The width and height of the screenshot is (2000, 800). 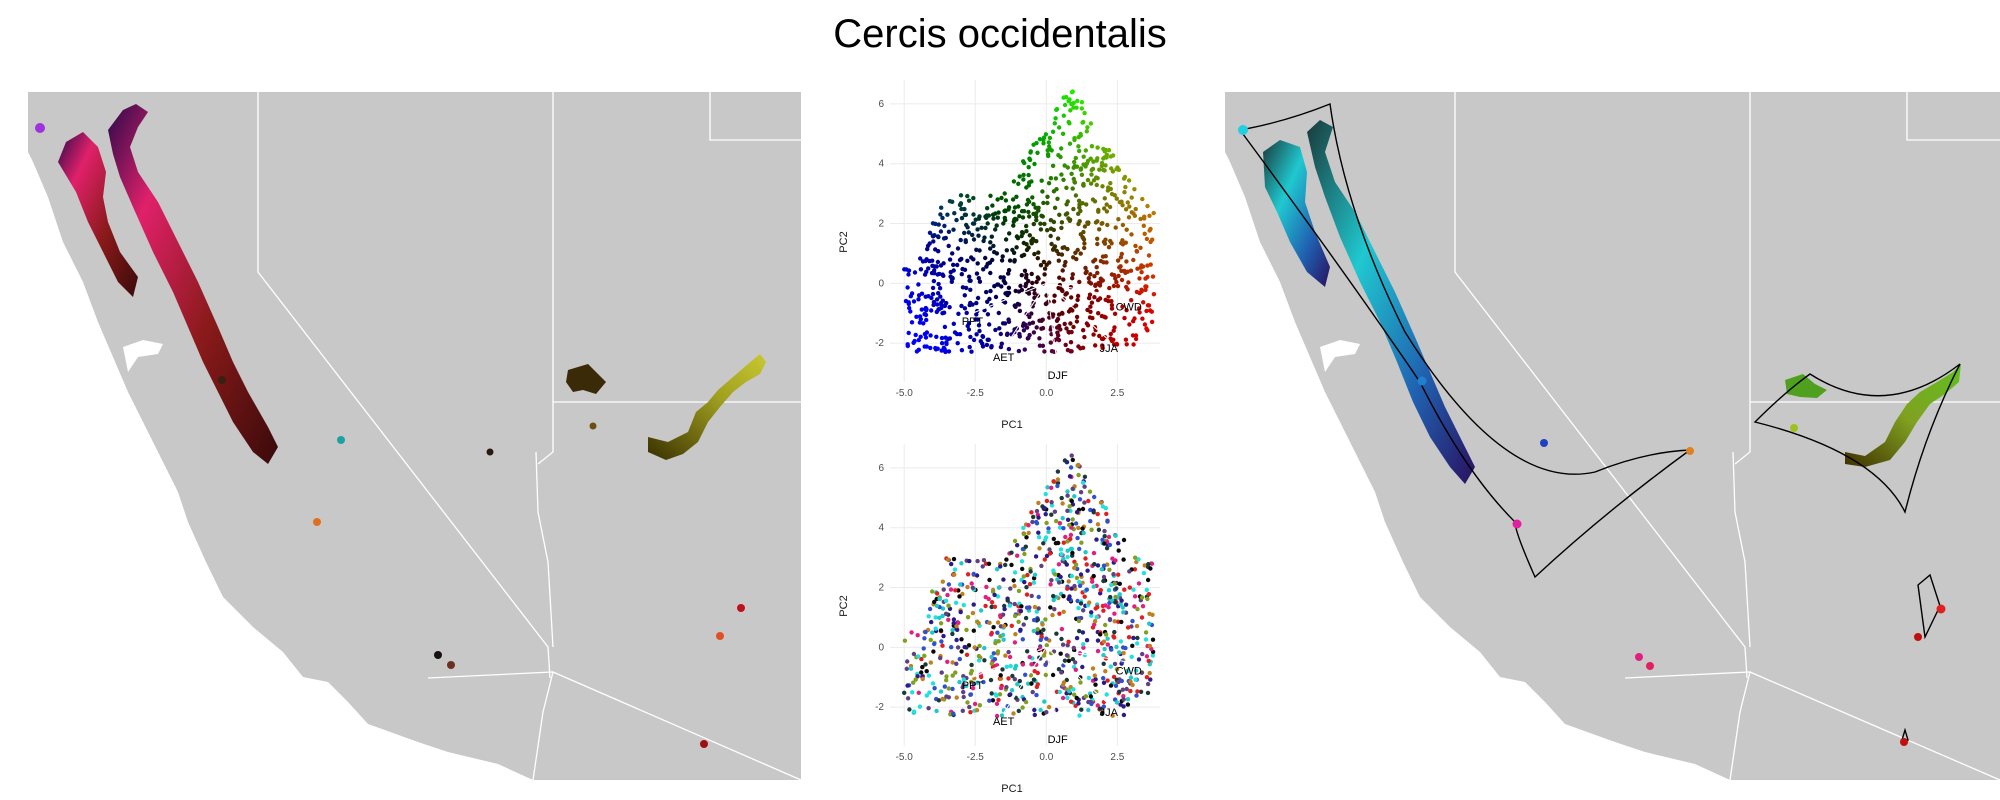 What do you see at coordinates (1117, 757) in the screenshot?
I see `x-tick-label: 2.5` at bounding box center [1117, 757].